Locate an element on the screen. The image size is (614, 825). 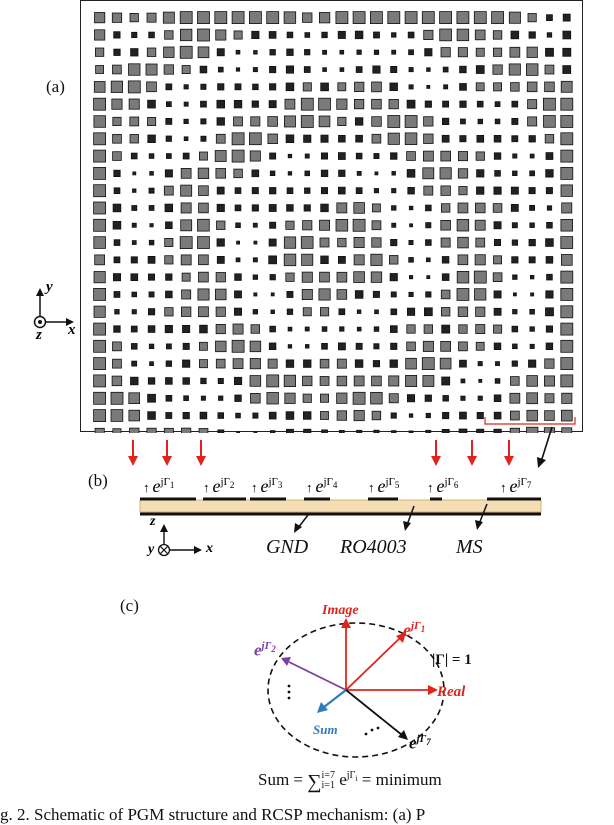
axis-z-label-b: z is located at coordinates (153, 521).